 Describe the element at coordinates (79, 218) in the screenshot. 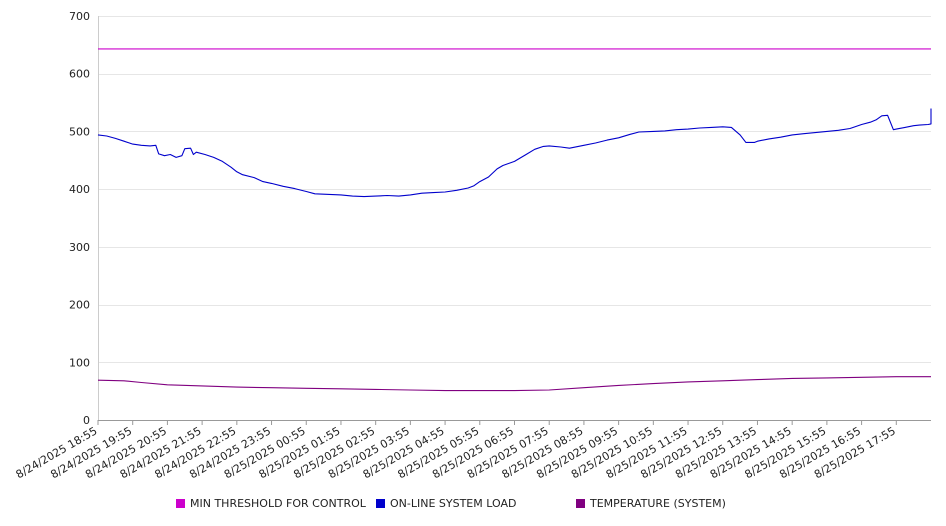

I see `y-axis-ticks: 0 100 200 300 400 500 600 700` at that location.